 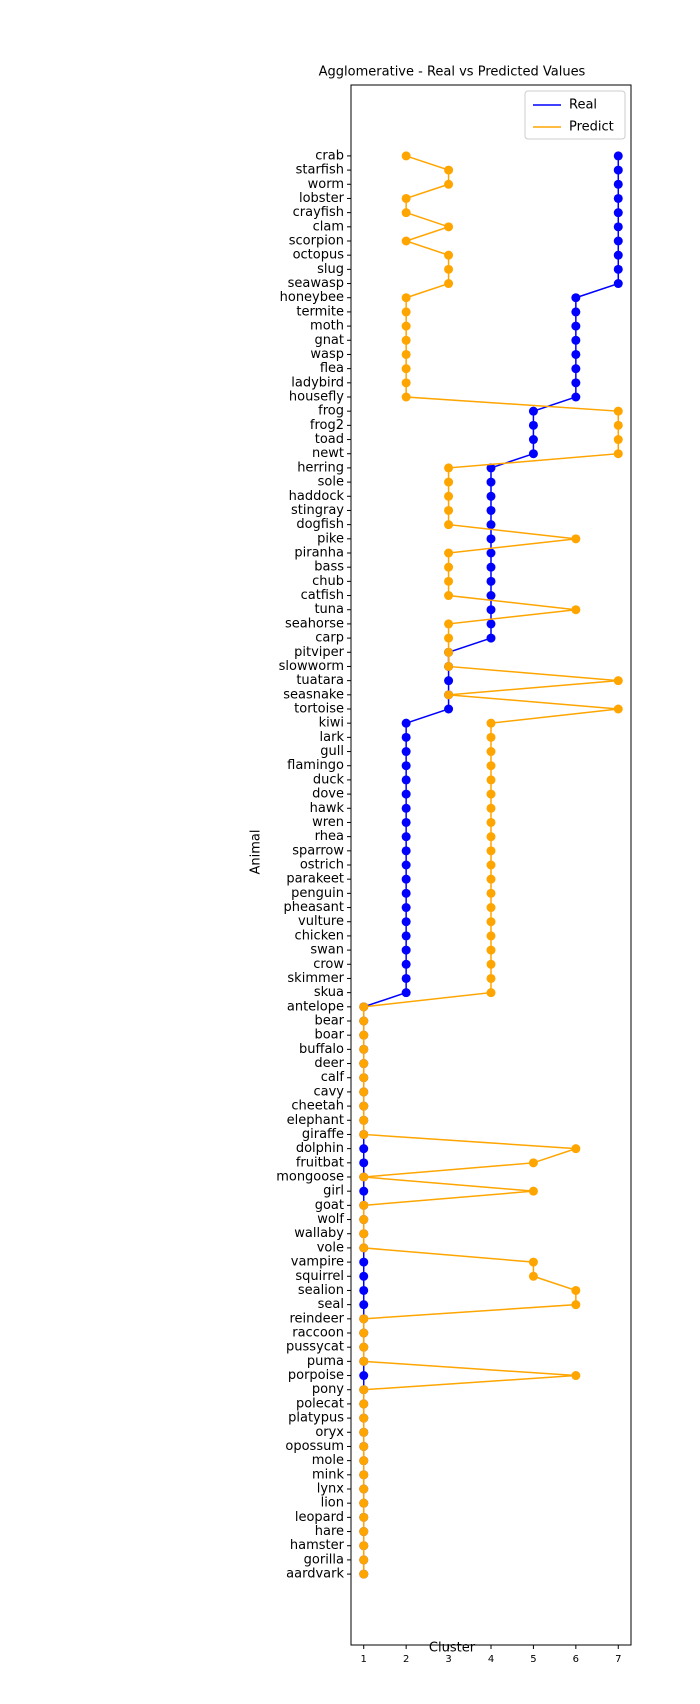 I want to click on y-tick-label: clam, so click(x=328, y=226).